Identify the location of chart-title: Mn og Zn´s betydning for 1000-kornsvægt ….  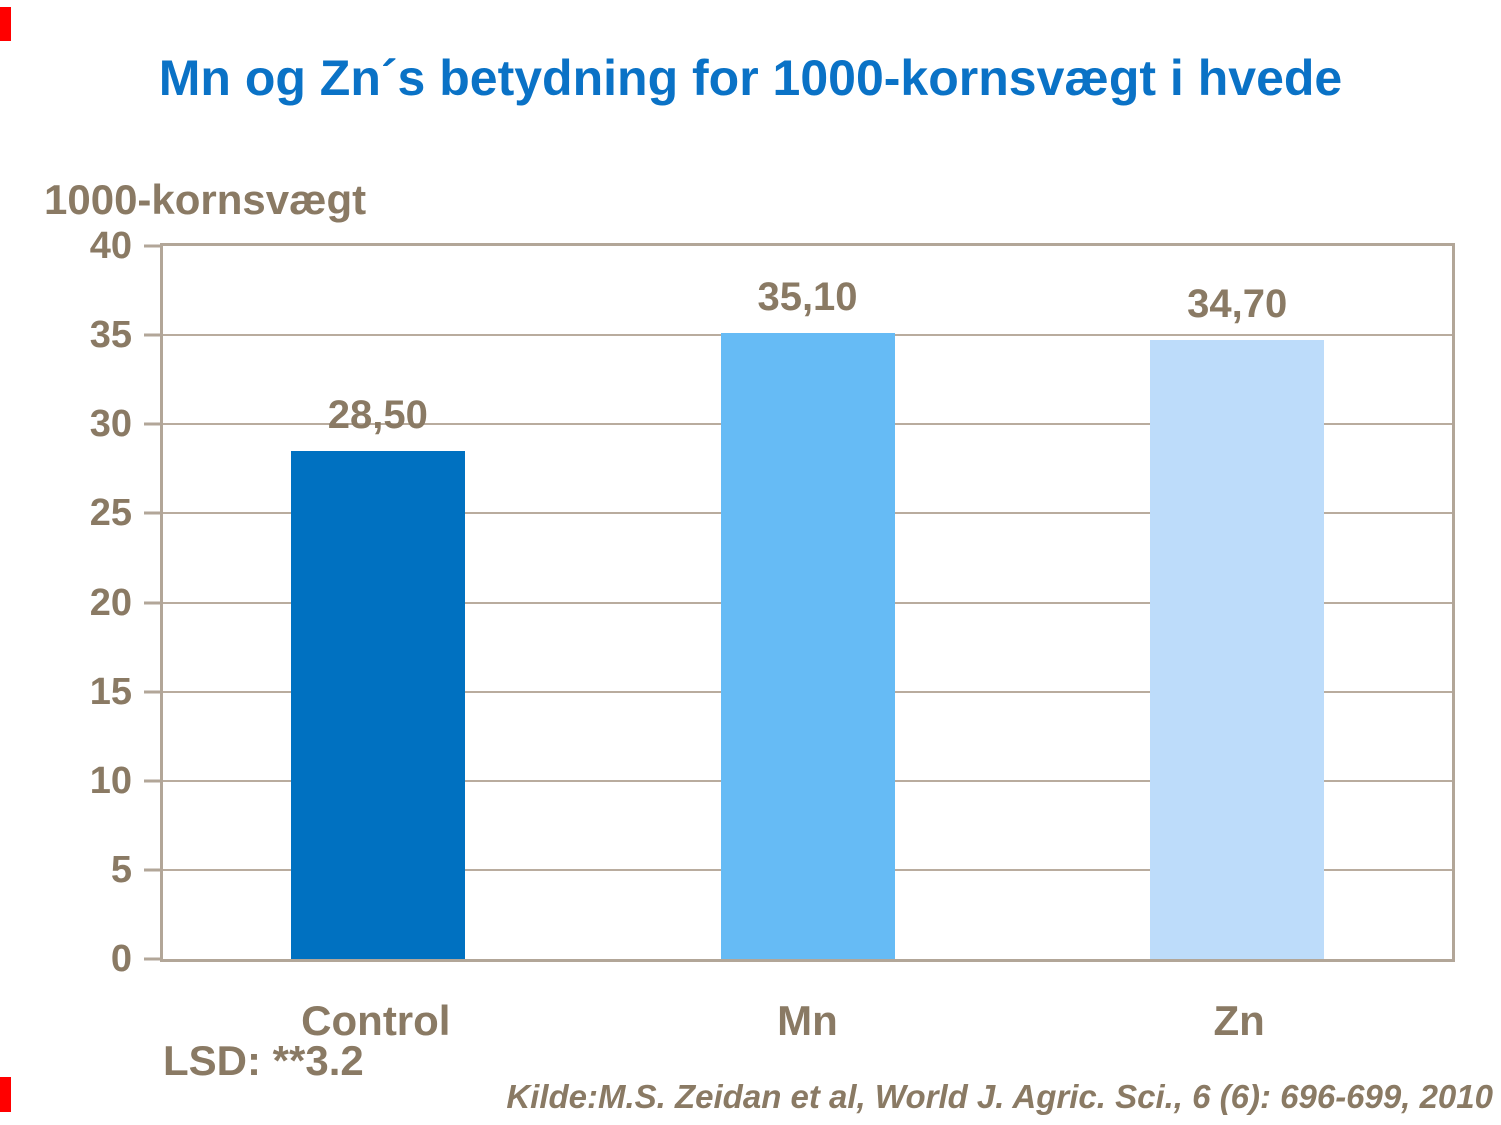
(750, 78).